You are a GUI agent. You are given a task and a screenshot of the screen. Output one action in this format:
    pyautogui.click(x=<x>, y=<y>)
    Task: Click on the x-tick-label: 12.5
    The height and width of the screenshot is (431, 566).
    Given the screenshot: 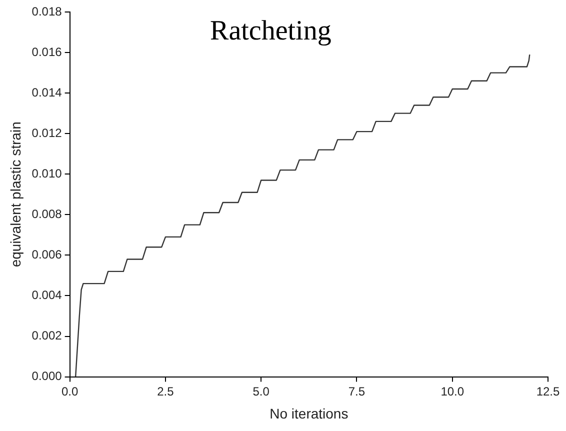 What is the action you would take?
    pyautogui.click(x=548, y=391)
    